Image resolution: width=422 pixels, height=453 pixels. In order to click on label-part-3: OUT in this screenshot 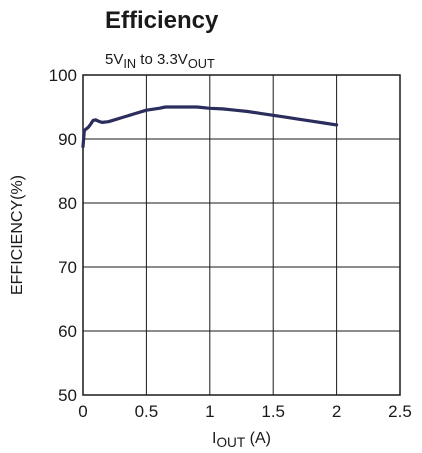, I will do `click(201, 63)`.